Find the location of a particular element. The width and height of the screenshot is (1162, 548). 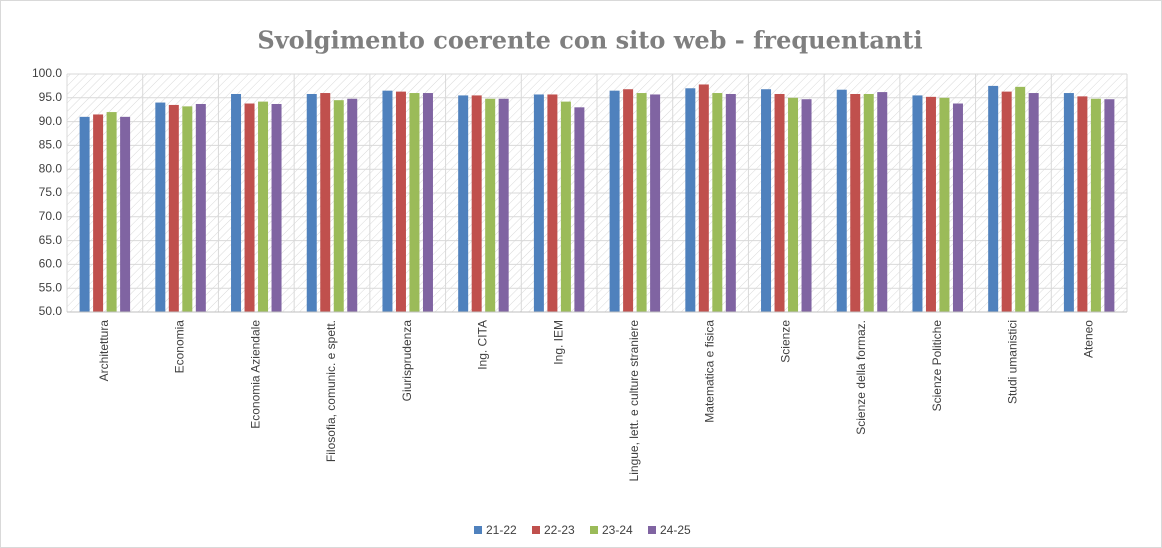

x-tick-label: Ing. IEM is located at coordinates (558, 342).